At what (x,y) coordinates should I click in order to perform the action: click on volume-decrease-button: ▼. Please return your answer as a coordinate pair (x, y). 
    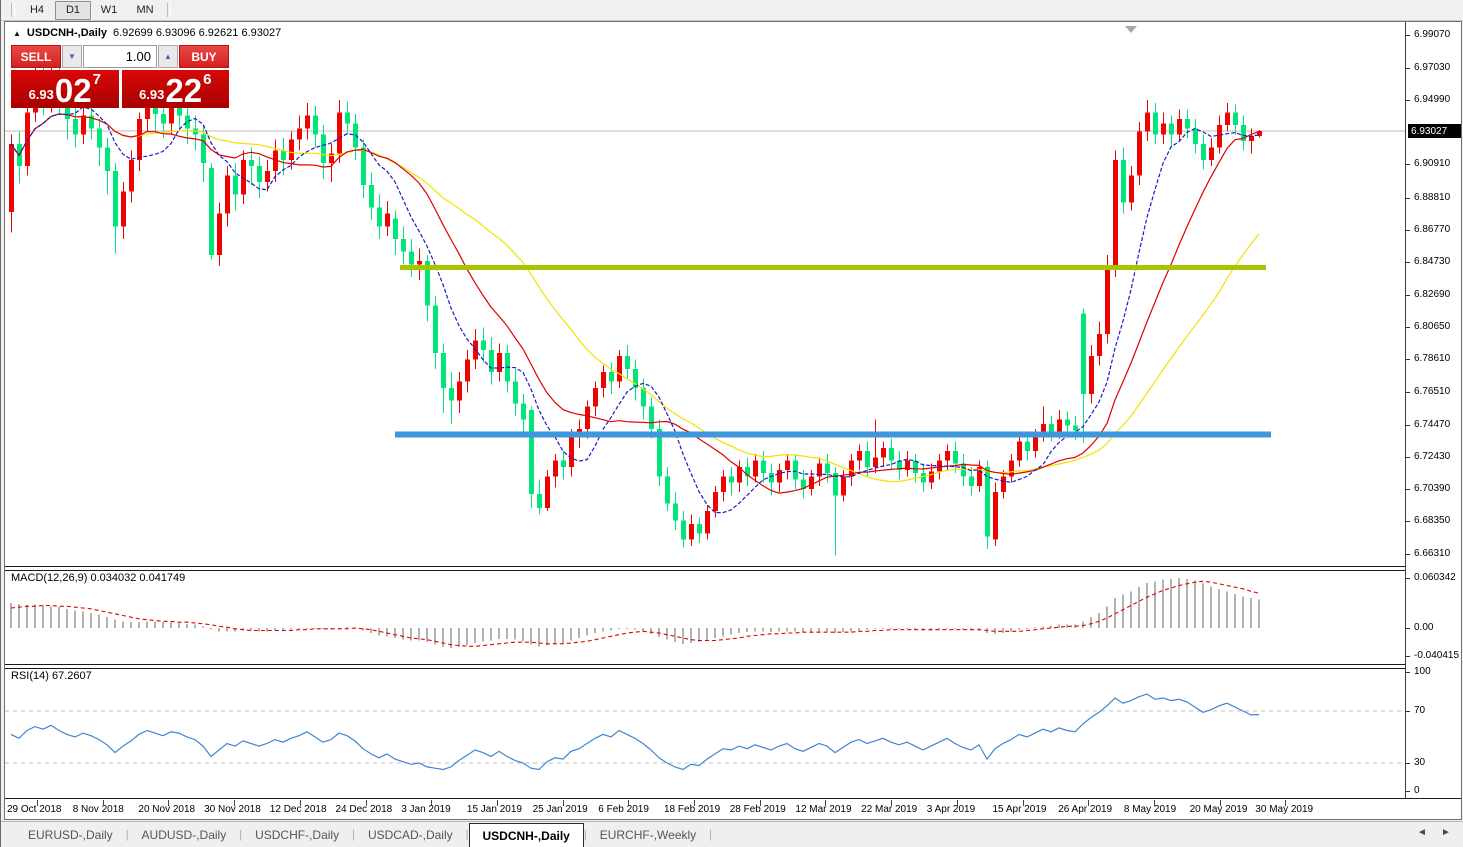
    Looking at the image, I should click on (72, 56).